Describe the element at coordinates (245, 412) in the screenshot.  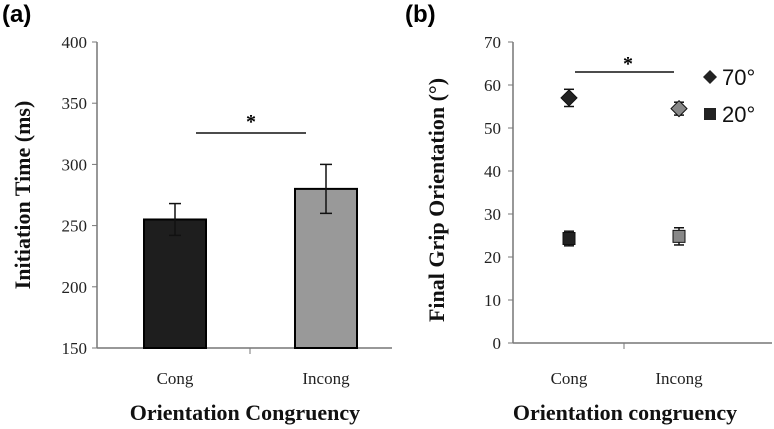
I see `x-axis-label-a: Orientation Congruency` at that location.